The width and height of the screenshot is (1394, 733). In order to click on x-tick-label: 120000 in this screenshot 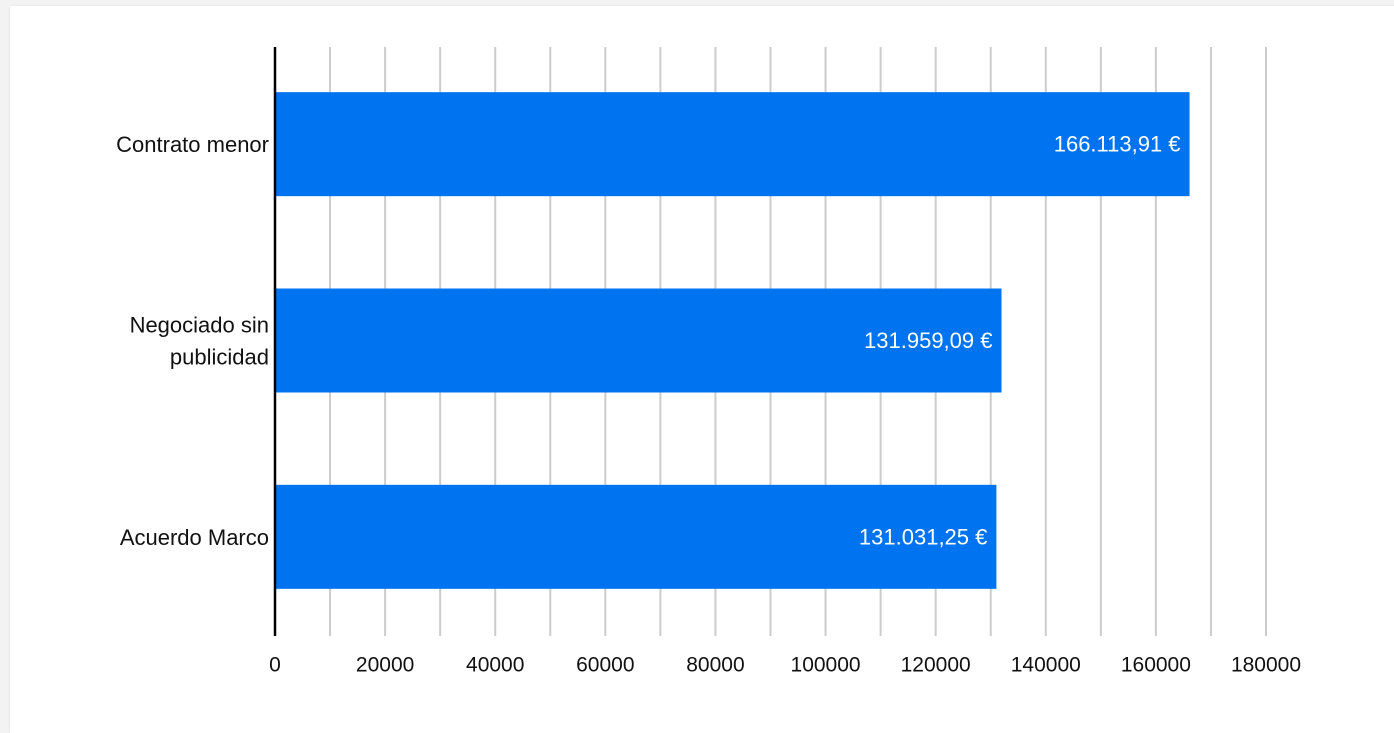, I will do `click(936, 665)`.